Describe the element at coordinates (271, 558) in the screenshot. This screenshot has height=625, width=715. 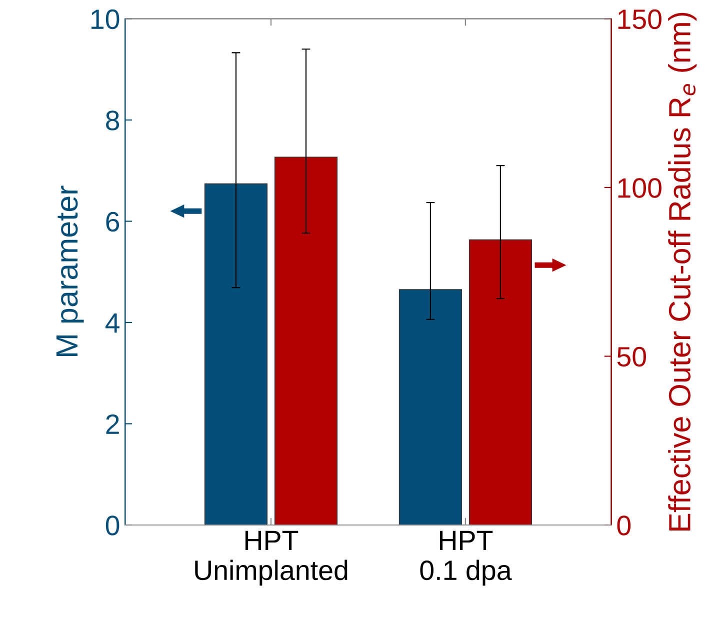
I see `x-tick-label: HPT Unimplanted` at that location.